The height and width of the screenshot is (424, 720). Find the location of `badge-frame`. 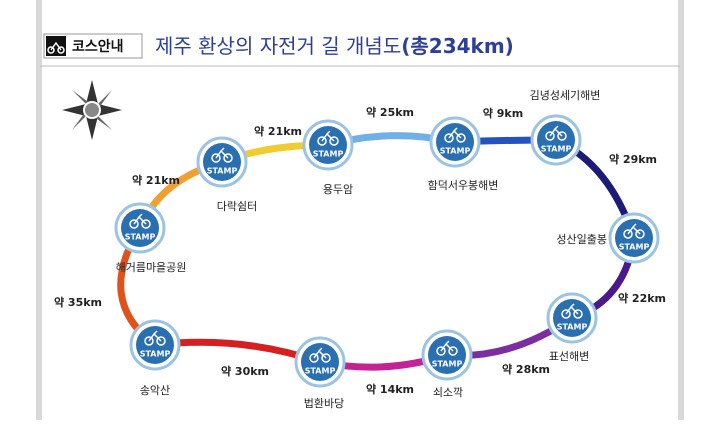

badge-frame is located at coordinates (56, 46).